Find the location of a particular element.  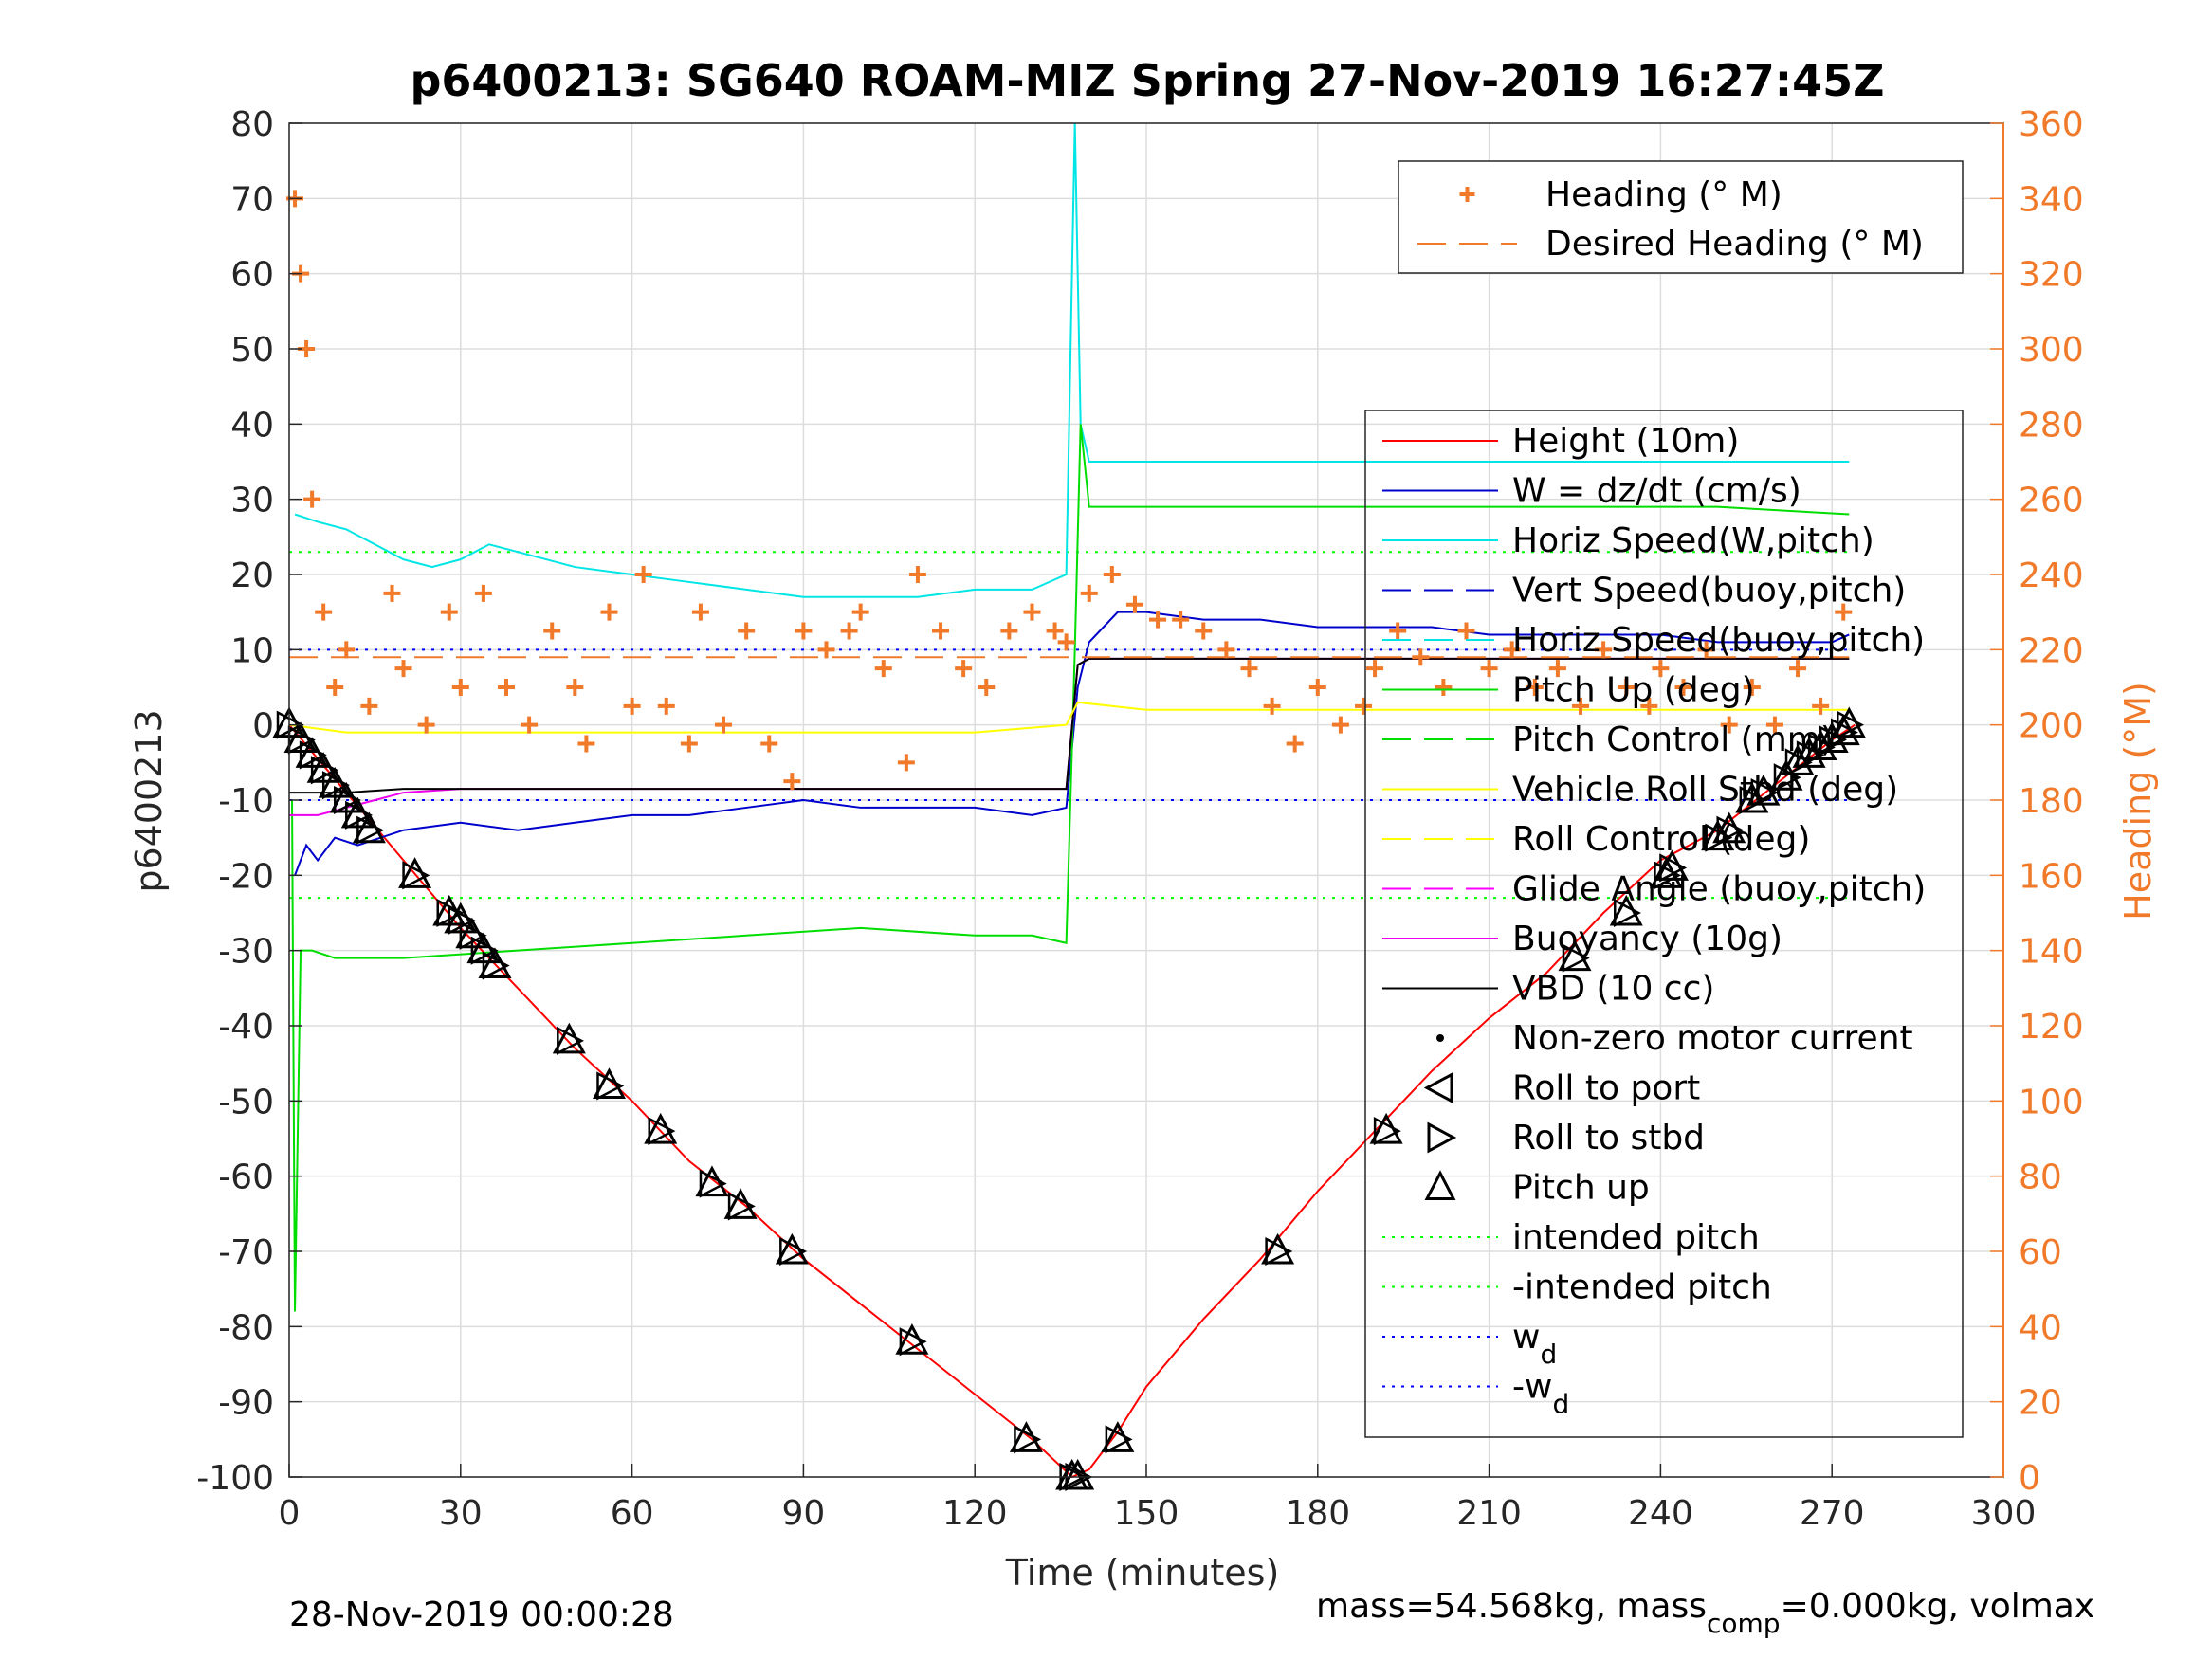

legend-top-label: Heading (° M) is located at coordinates (1663, 194).